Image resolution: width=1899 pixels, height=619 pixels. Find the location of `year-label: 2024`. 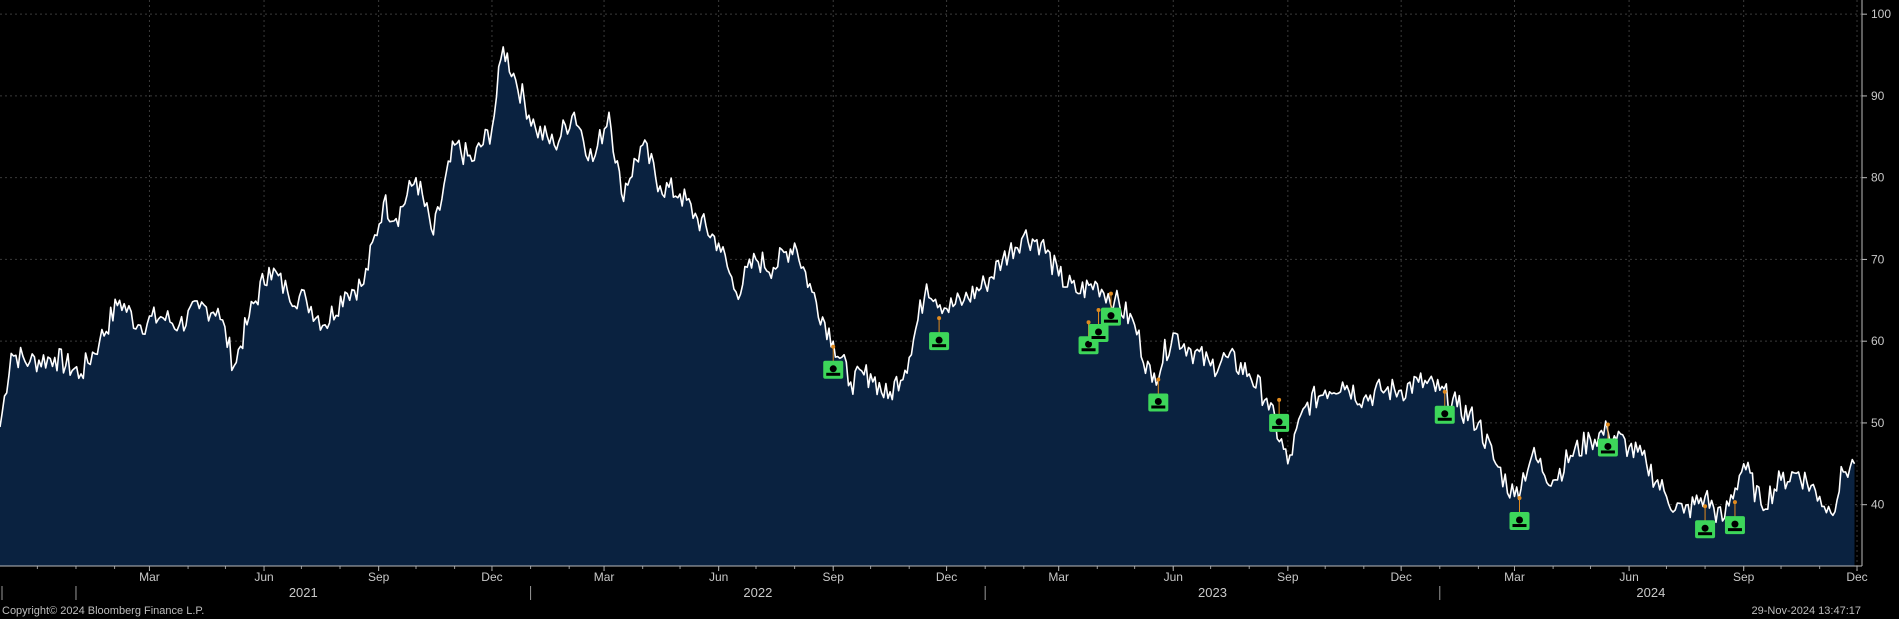

year-label: 2024 is located at coordinates (1650, 592).